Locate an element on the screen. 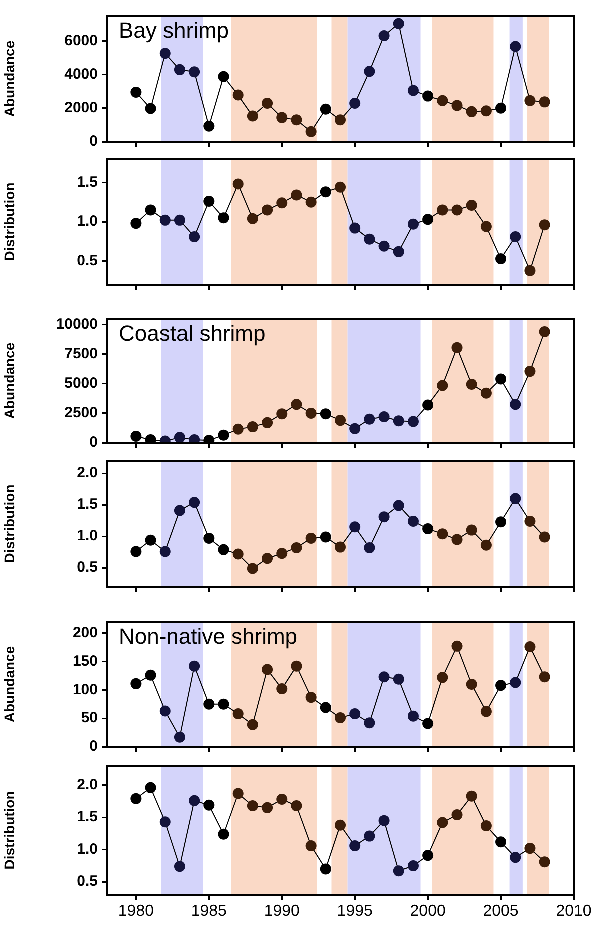 This screenshot has width=603, height=928. y-tick-label: 1.5 is located at coordinates (87, 505).